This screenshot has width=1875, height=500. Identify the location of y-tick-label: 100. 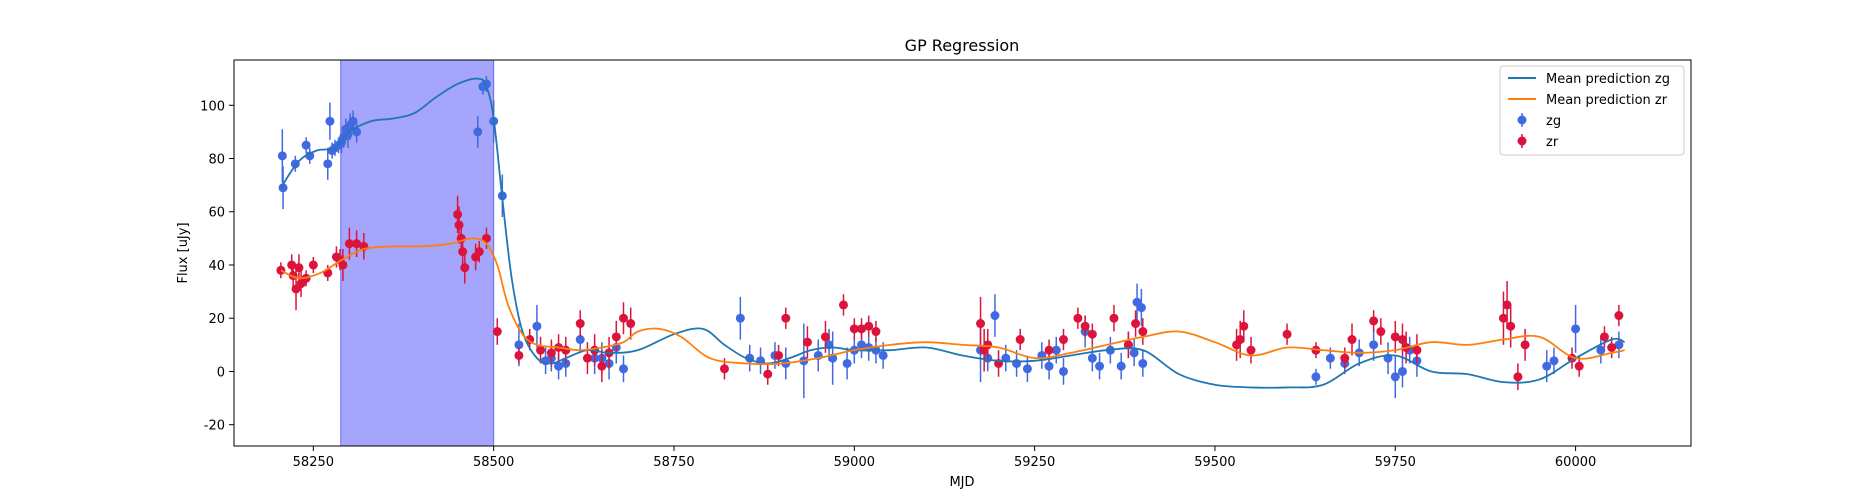
(212, 106).